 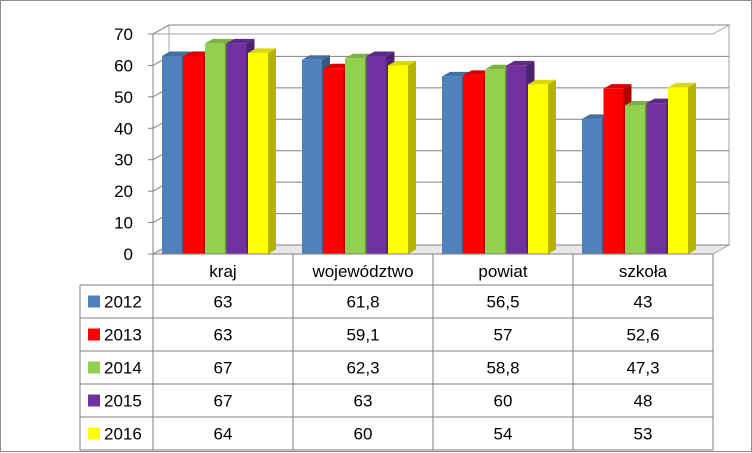 I want to click on data-label-2013-powiat: 57, so click(x=503, y=335).